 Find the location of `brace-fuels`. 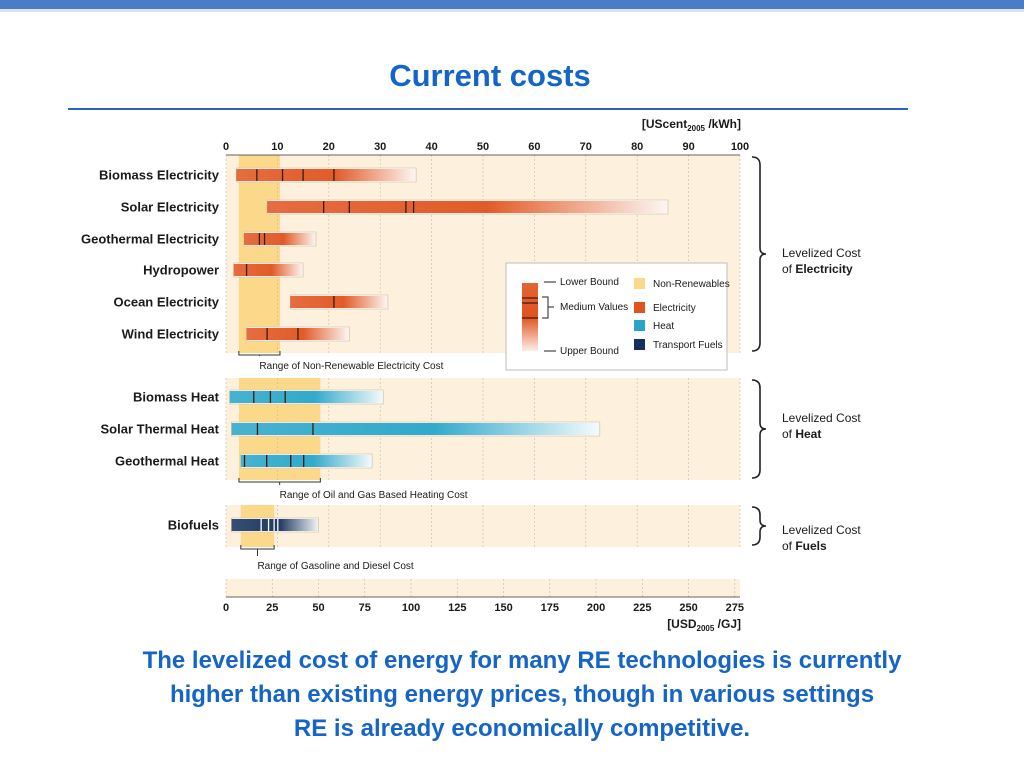

brace-fuels is located at coordinates (759, 526).